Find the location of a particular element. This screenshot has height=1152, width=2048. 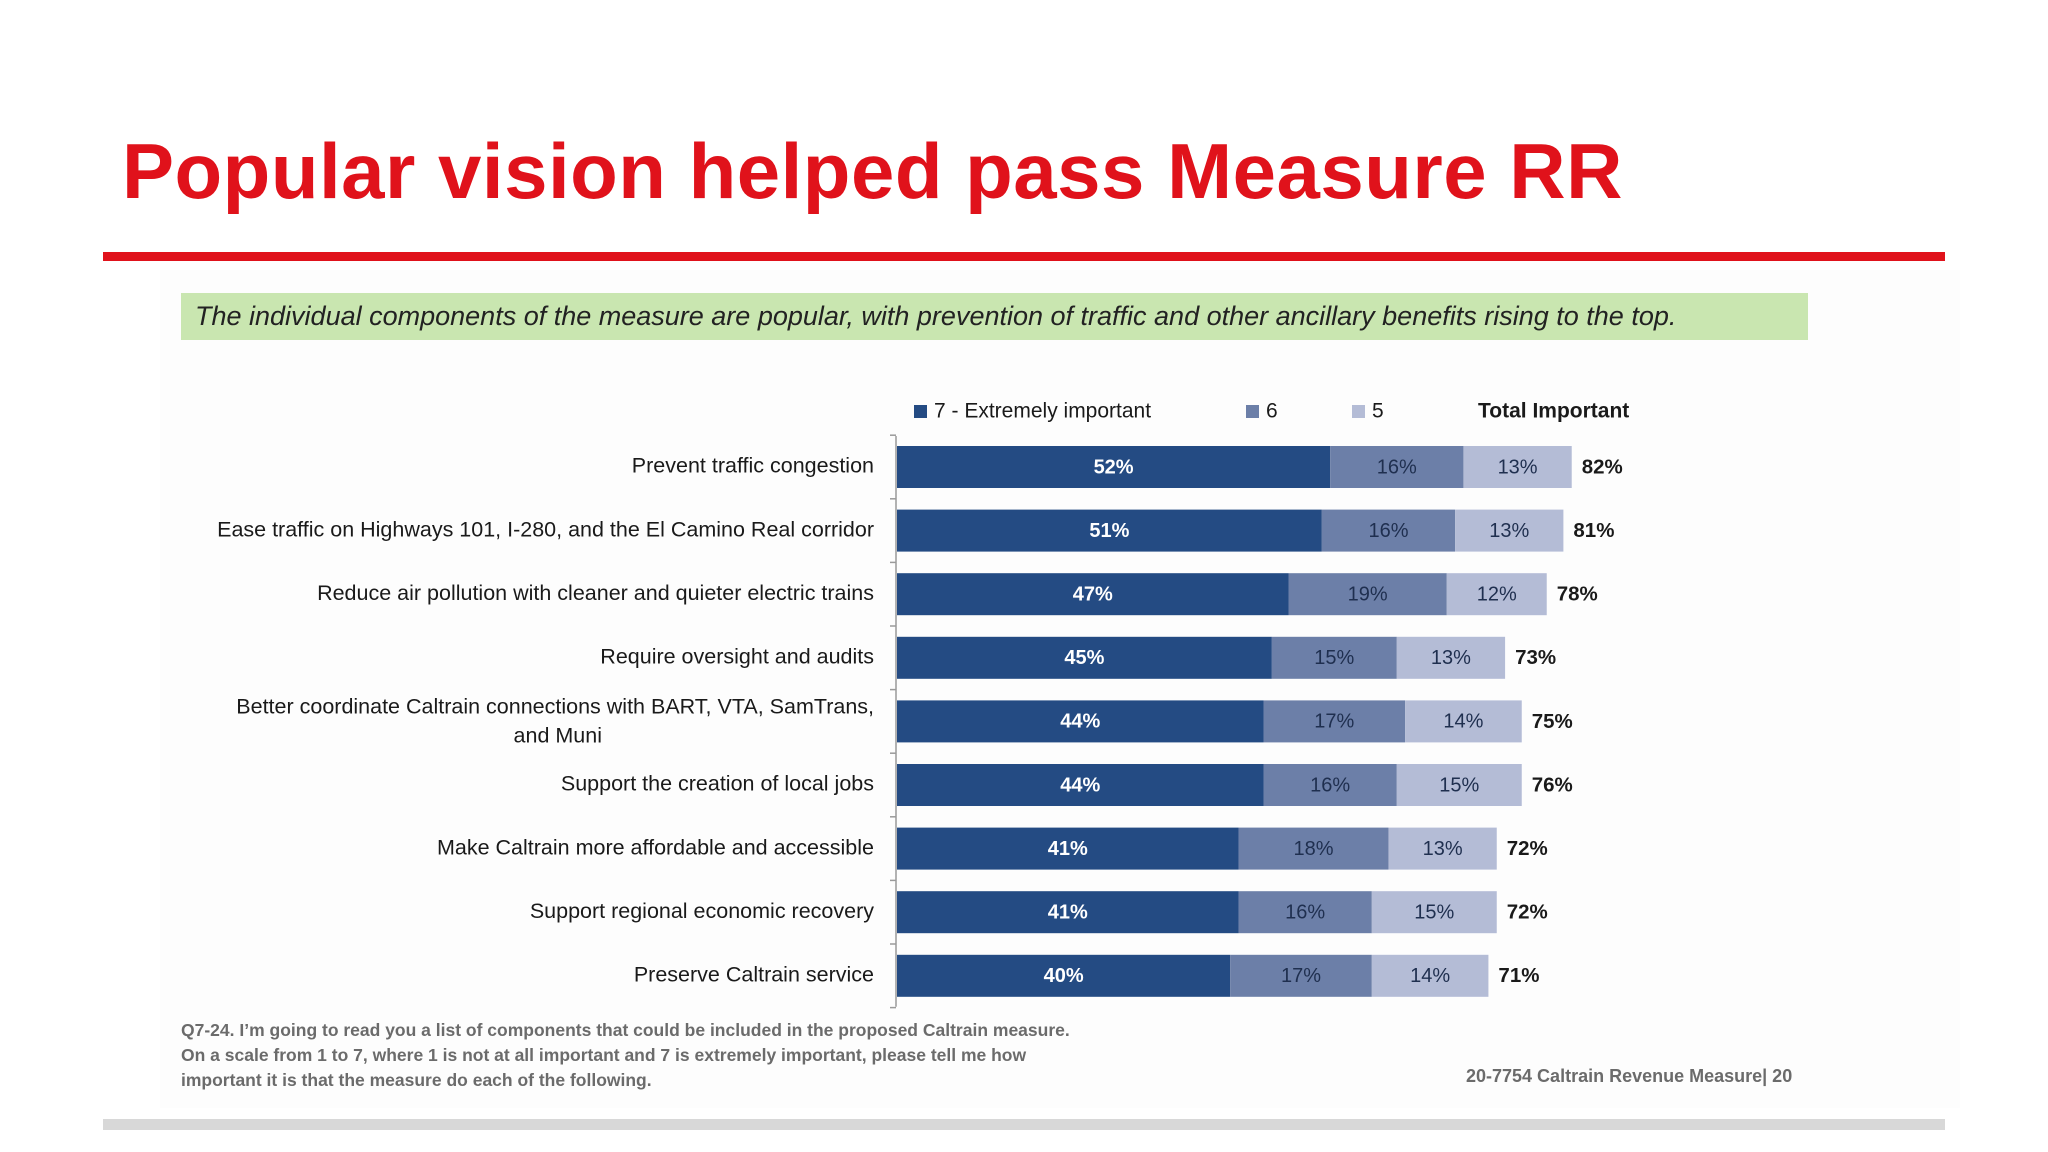

category-label: Support the creation of local jobs is located at coordinates (717, 784).